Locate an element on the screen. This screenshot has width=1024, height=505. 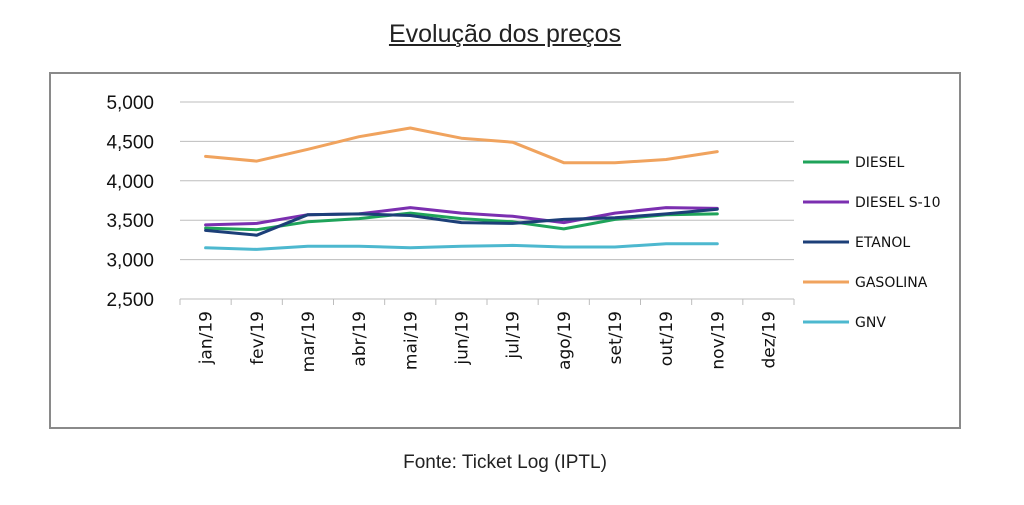
legend-label: DIESEL is located at coordinates (879, 163).